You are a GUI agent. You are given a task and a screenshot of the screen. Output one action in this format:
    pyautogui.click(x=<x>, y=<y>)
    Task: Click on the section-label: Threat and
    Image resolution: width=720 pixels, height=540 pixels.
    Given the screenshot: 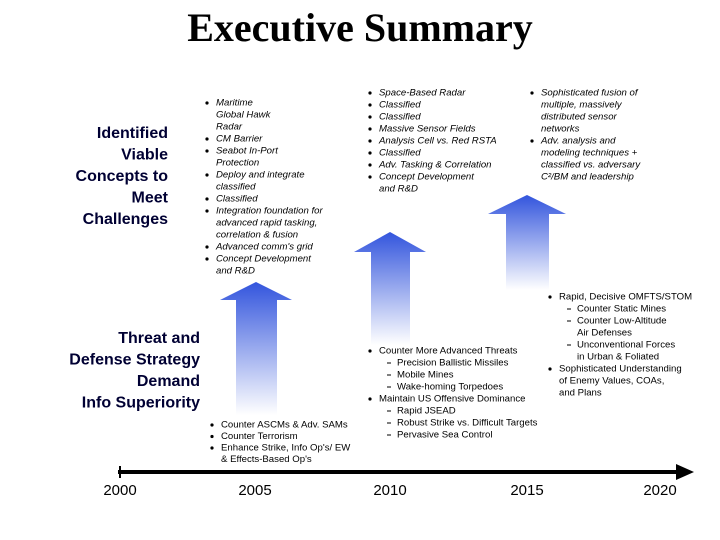 What is the action you would take?
    pyautogui.click(x=159, y=338)
    